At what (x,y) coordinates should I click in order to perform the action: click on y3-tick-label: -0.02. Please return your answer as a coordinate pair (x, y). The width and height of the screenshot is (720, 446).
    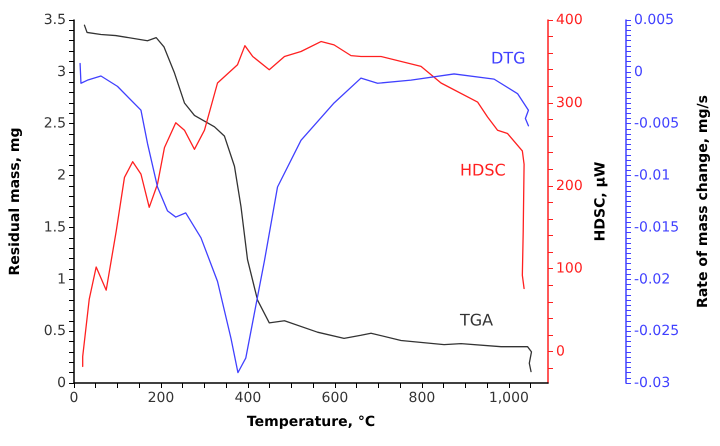
    Looking at the image, I should click on (652, 279).